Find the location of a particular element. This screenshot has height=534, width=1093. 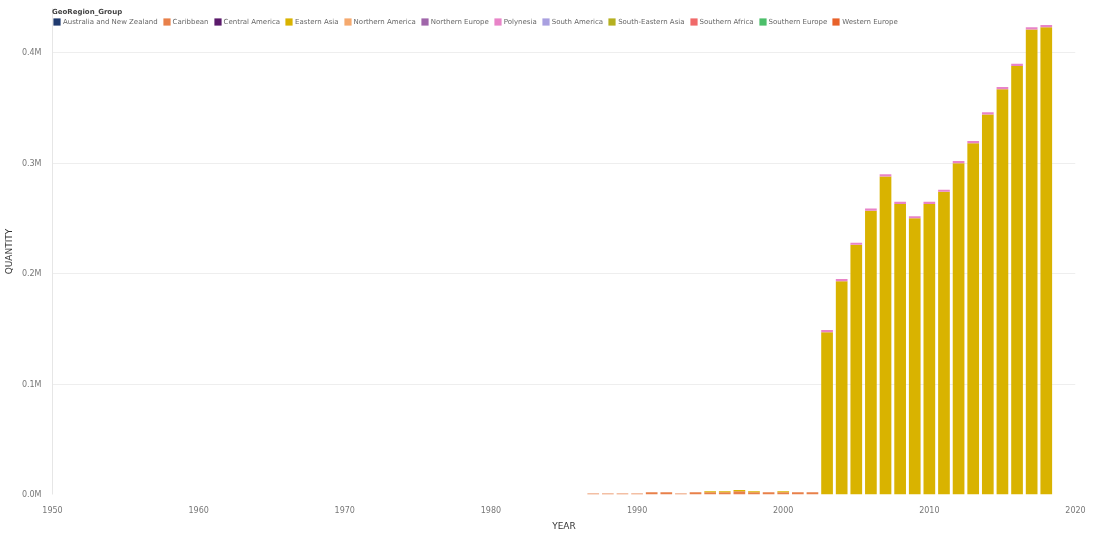

x-tick-label: 2020 is located at coordinates (1075, 510).